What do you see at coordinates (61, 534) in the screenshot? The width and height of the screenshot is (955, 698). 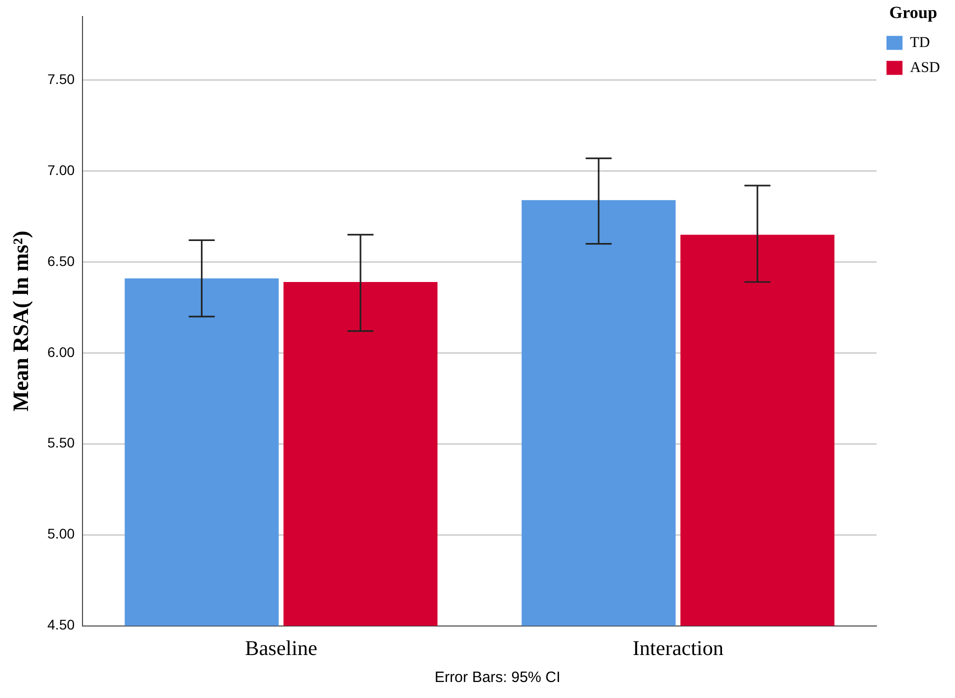 I see `y-tick-label: 5.00` at bounding box center [61, 534].